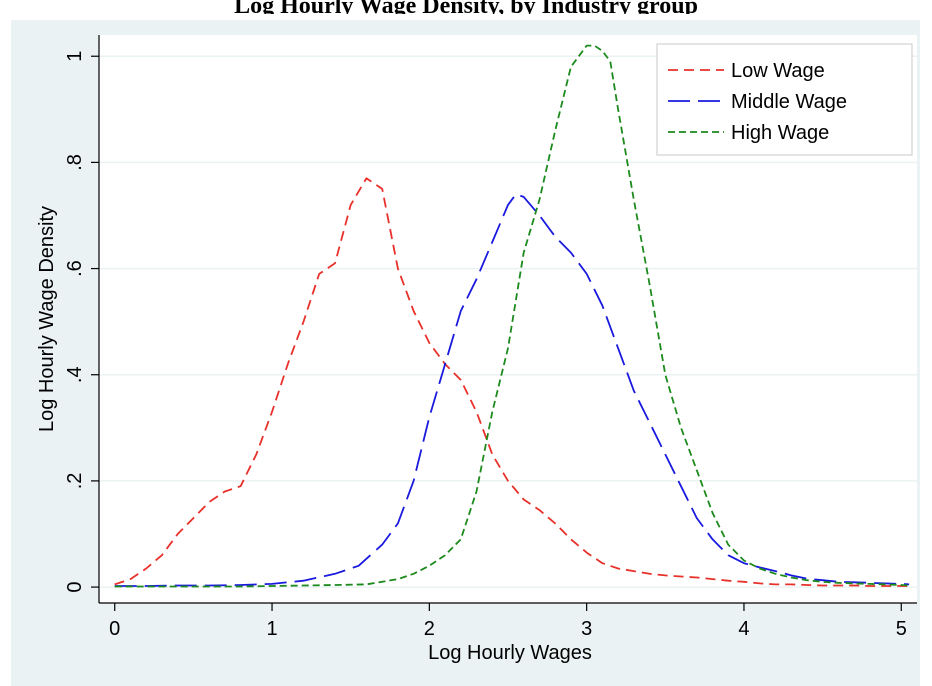  Describe the element at coordinates (75, 162) in the screenshot. I see `y-tick-label: .8` at that location.